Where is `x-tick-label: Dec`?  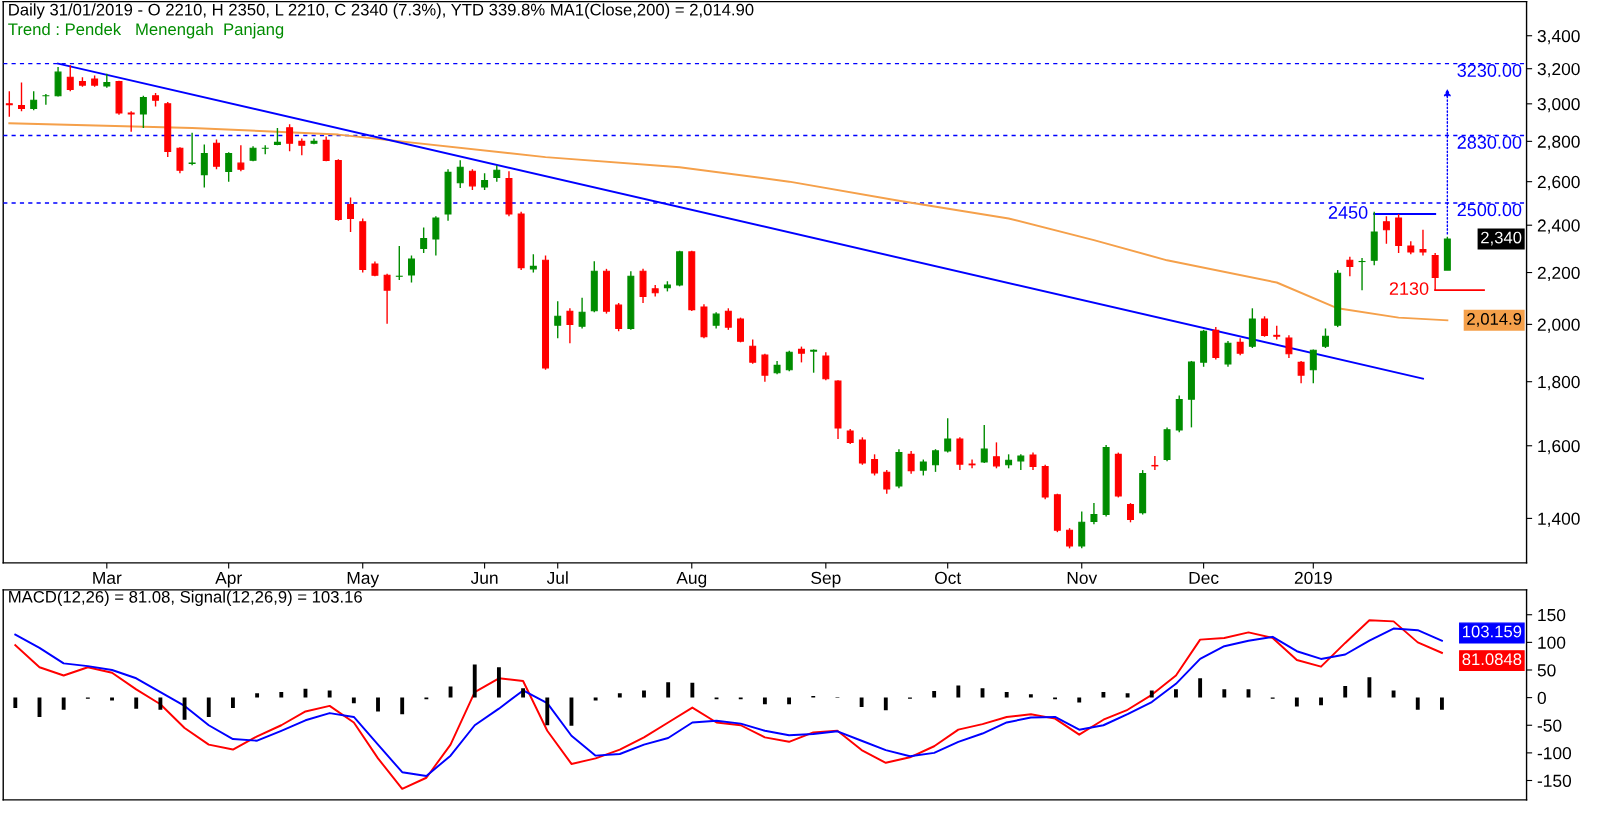 x-tick-label: Dec is located at coordinates (1204, 577).